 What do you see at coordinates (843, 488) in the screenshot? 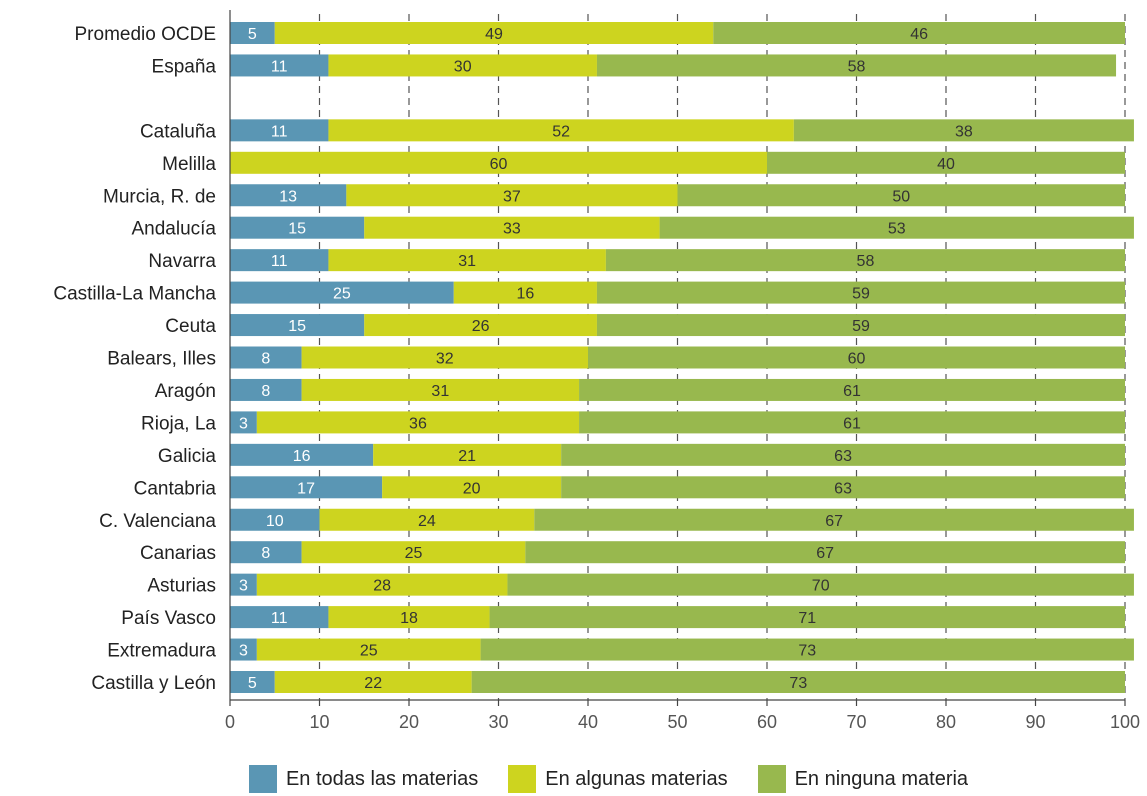
I see `value-label-2-13: 63` at bounding box center [843, 488].